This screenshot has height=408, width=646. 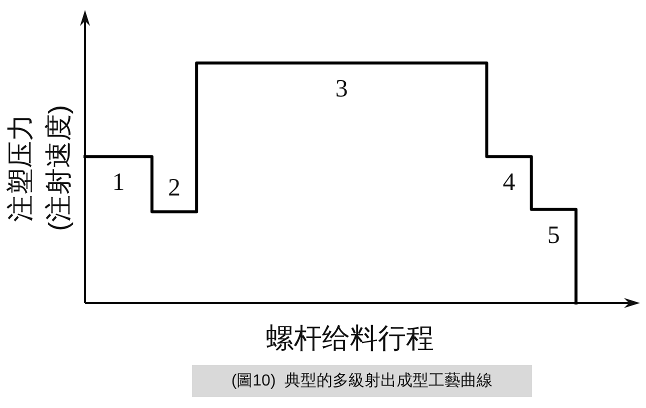 I want to click on annotation: 5, so click(x=553, y=235).